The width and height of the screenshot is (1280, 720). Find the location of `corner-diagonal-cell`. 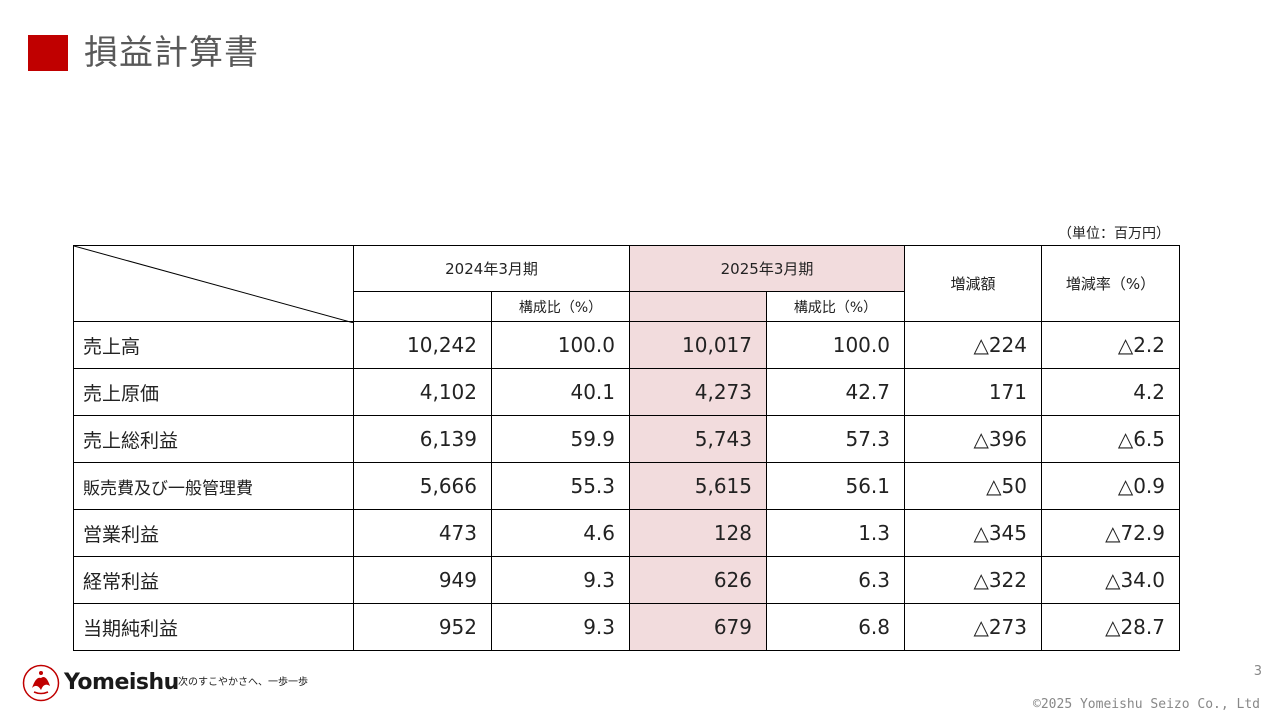

corner-diagonal-cell is located at coordinates (213, 284).